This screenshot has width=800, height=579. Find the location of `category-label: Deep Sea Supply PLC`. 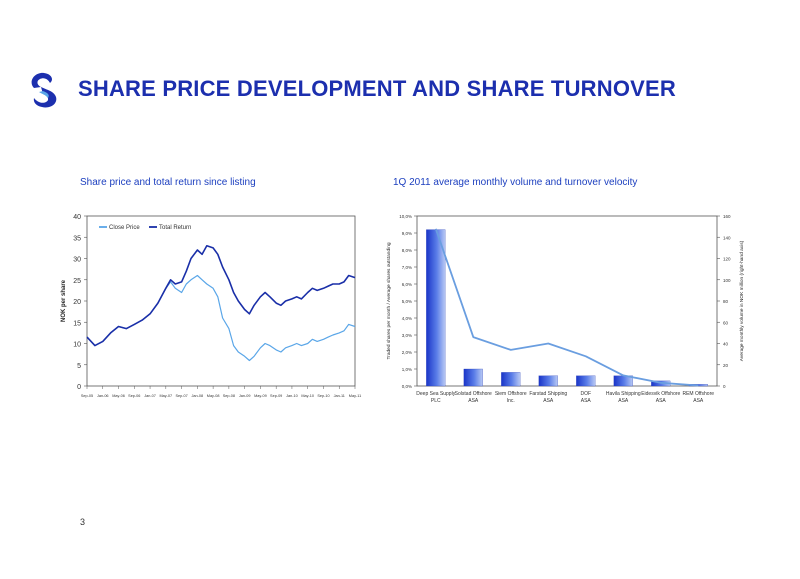

category-label: Deep Sea Supply PLC is located at coordinates (435, 397).